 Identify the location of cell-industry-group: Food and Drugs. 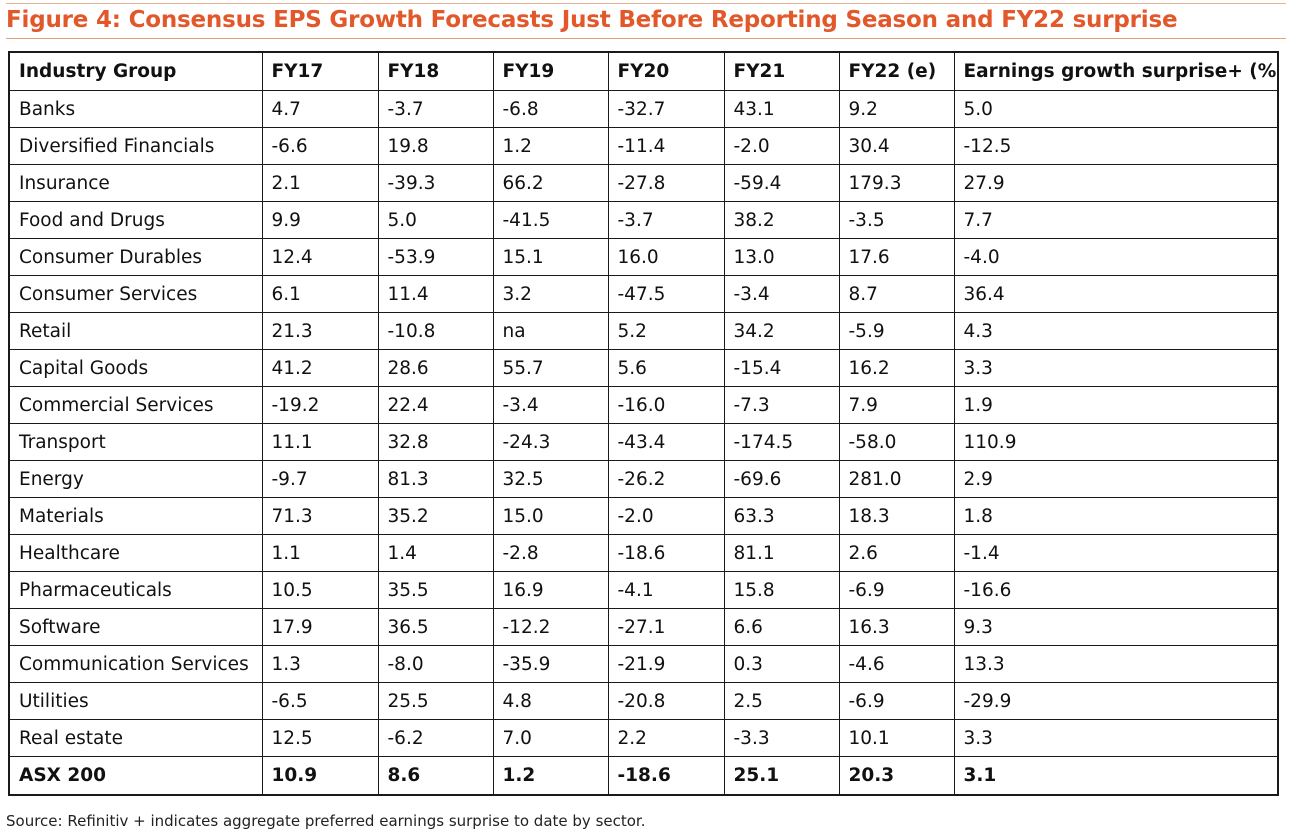
(135, 220).